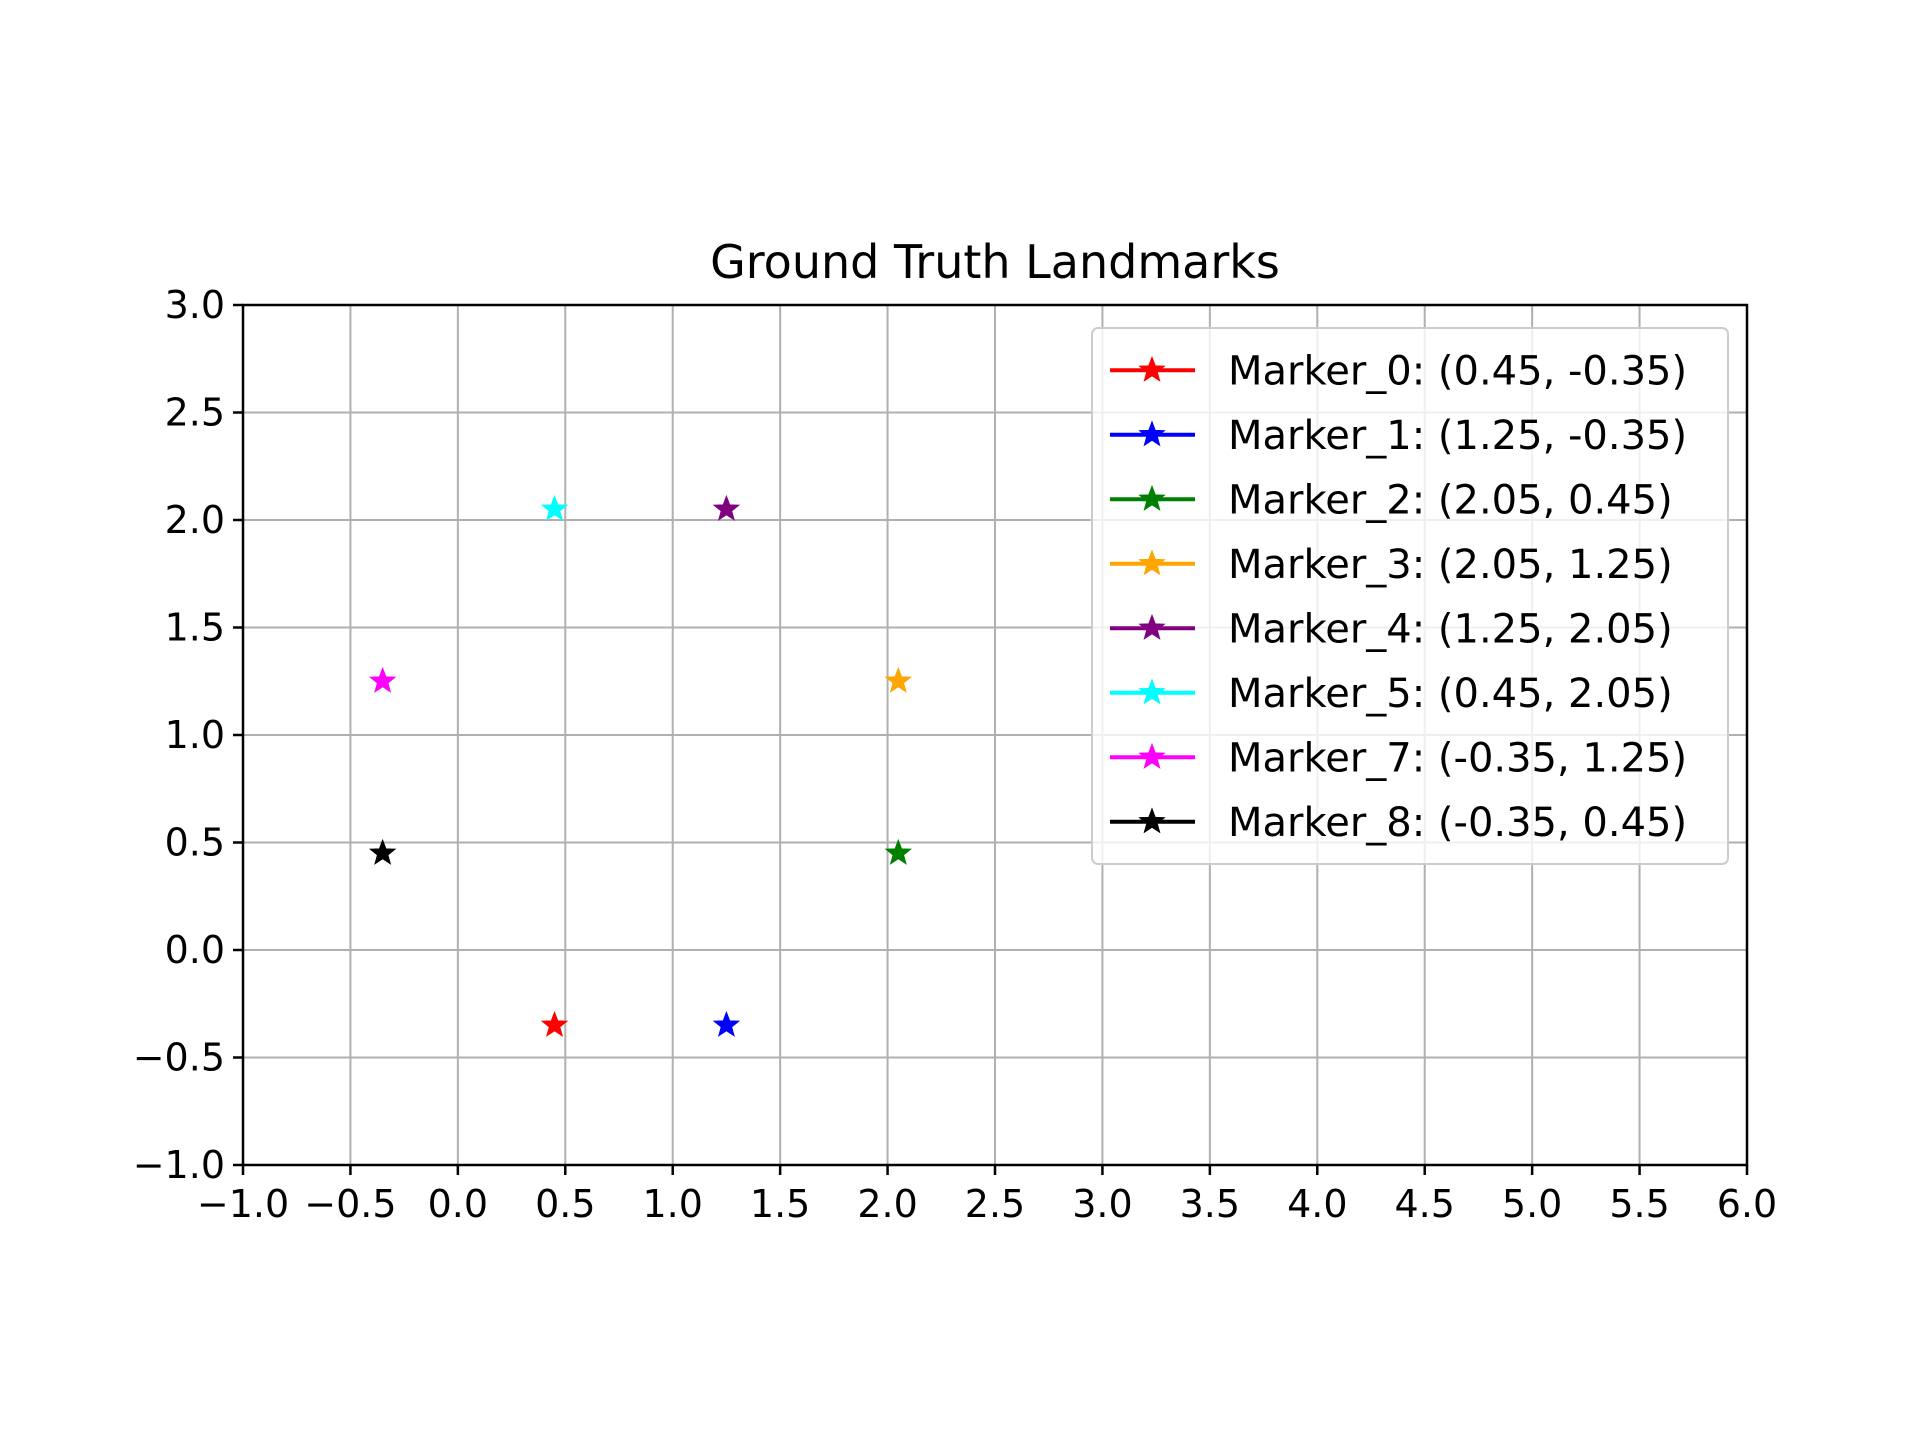 Image resolution: width=1920 pixels, height=1445 pixels. Describe the element at coordinates (350, 1204) in the screenshot. I see `x-tick-label-1: −0.5` at that location.